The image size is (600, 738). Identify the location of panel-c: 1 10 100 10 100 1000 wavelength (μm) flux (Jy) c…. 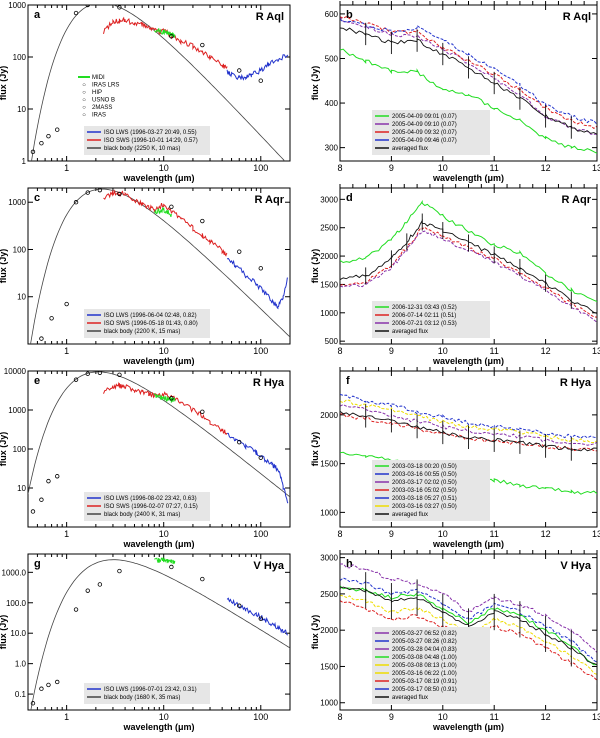
(145, 276).